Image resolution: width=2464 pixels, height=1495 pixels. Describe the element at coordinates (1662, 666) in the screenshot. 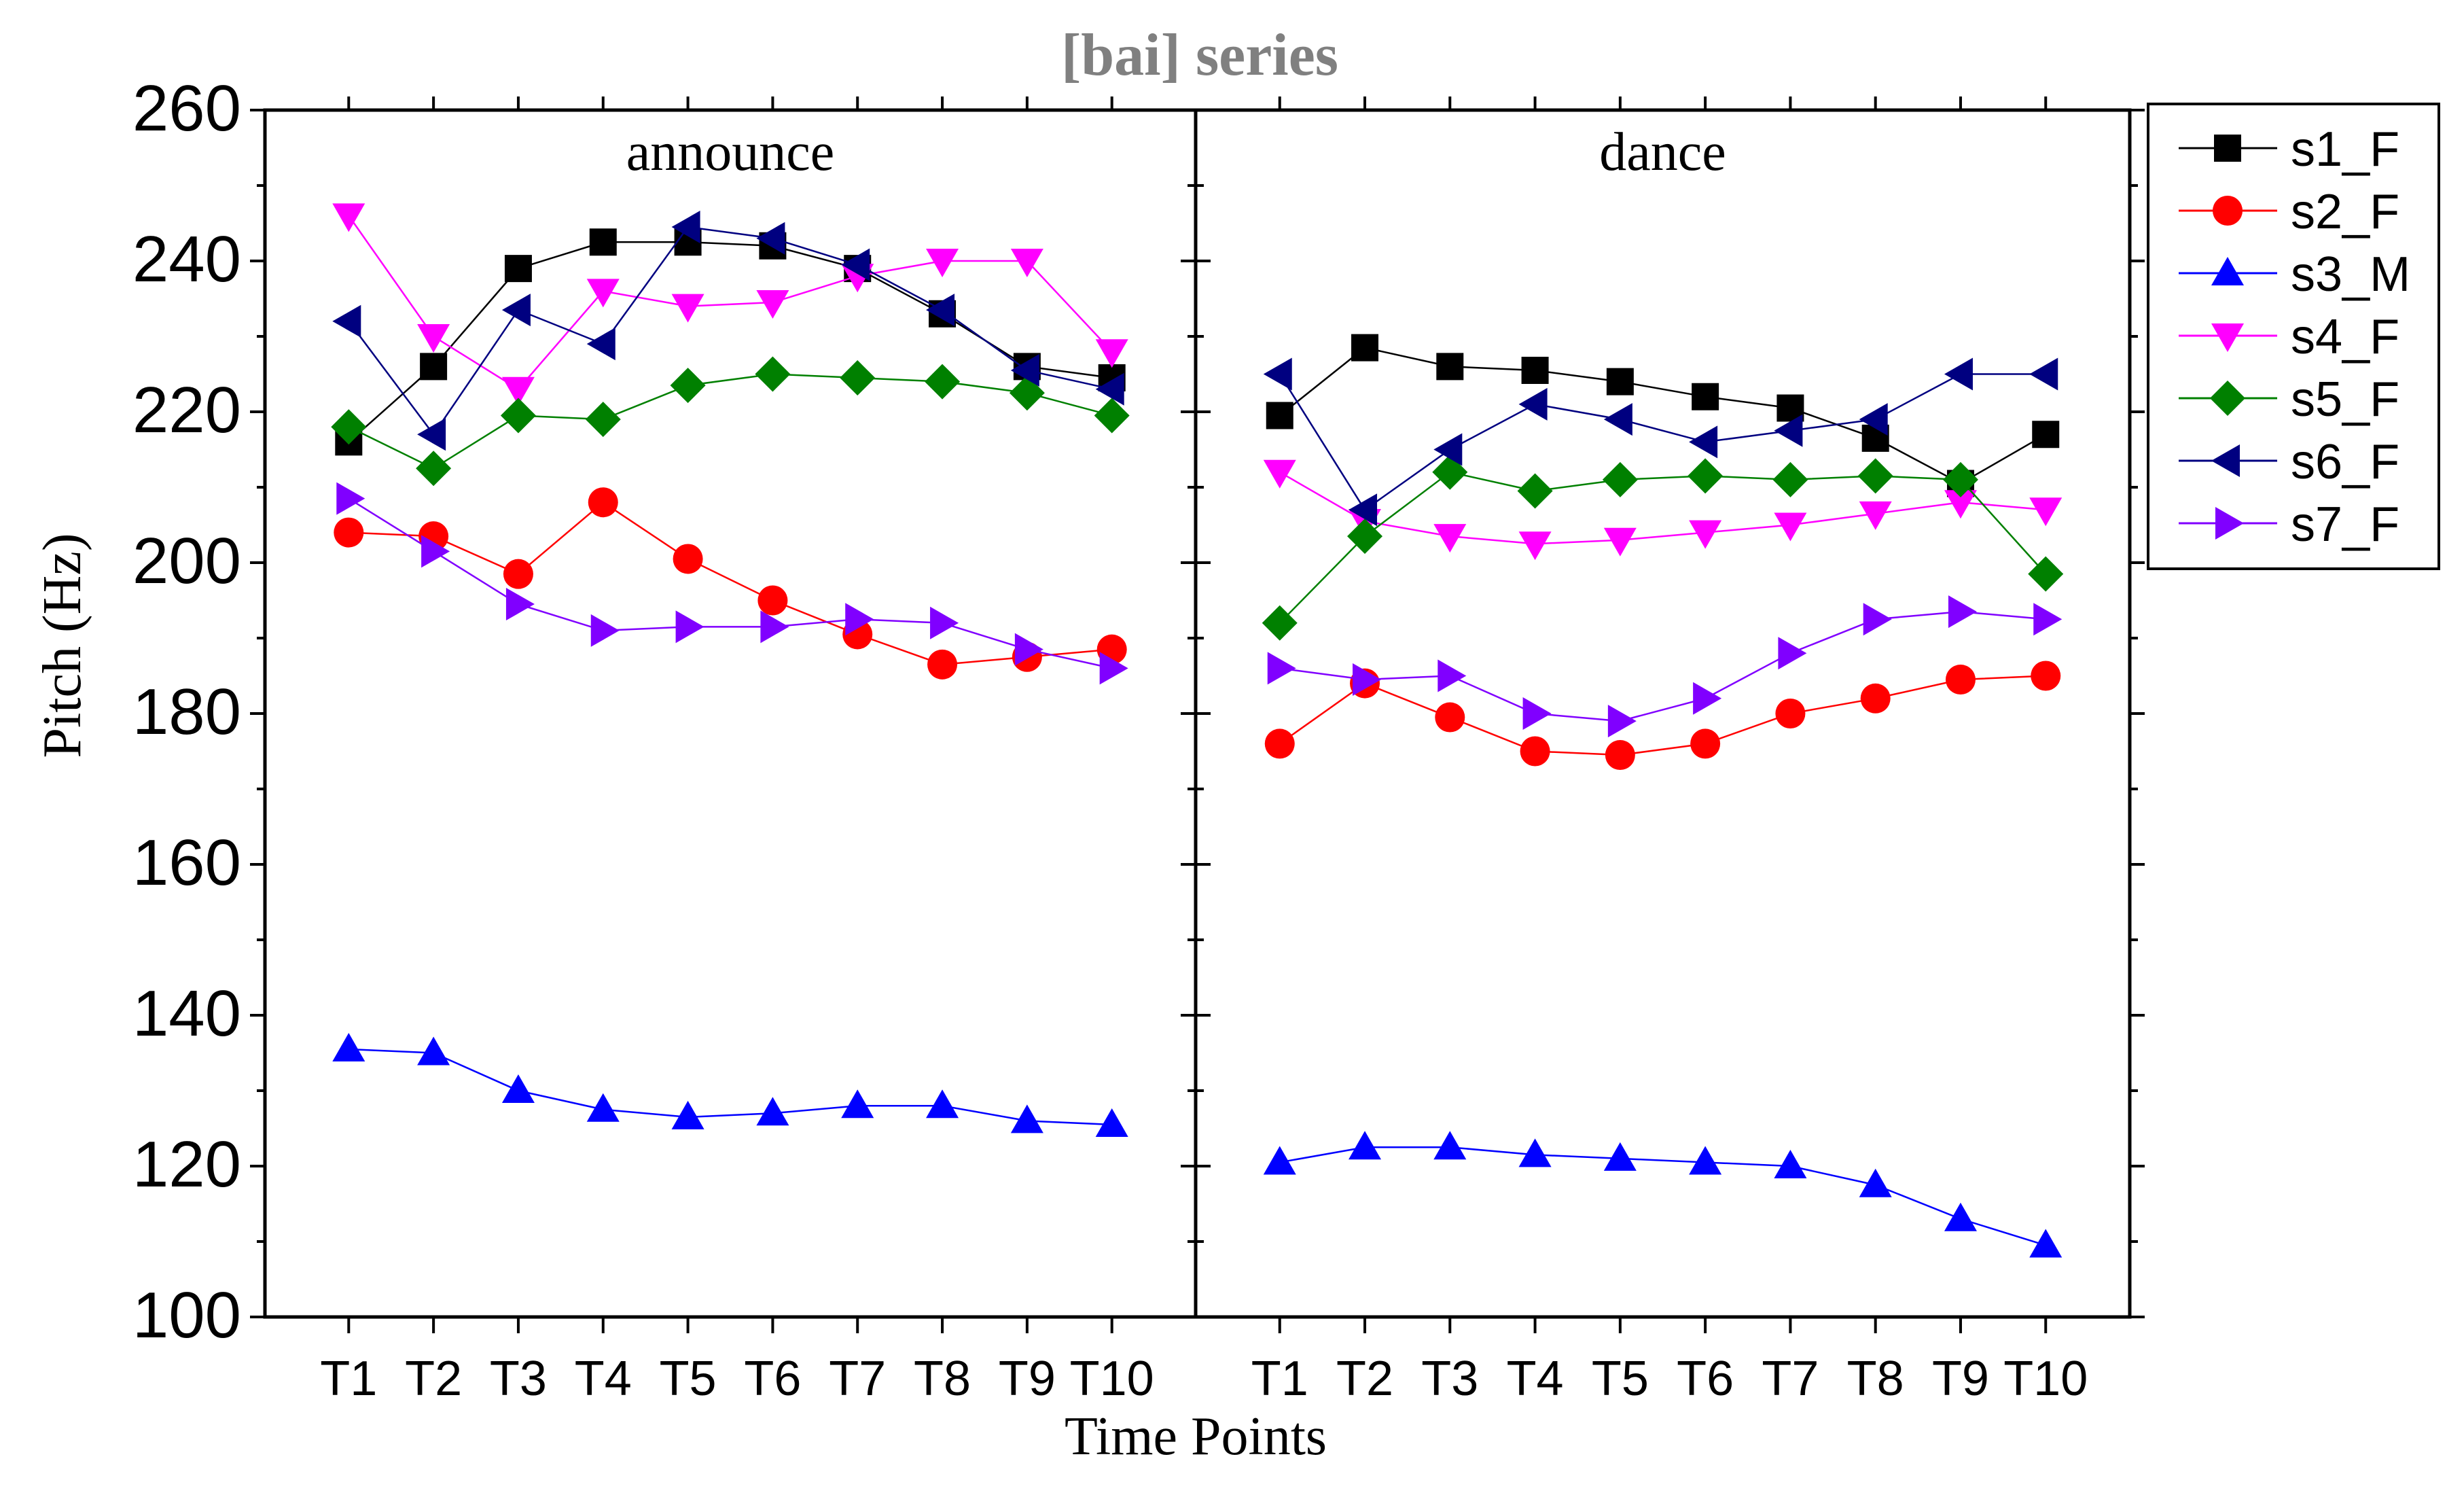

I see `series-line-s7-f` at that location.